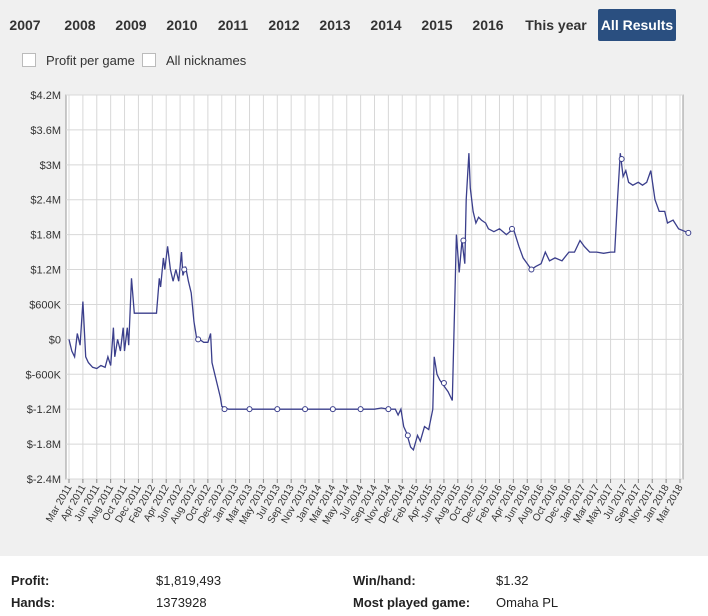 Image resolution: width=708 pixels, height=616 pixels. I want to click on y-tick-label: $-600K, so click(44, 375).